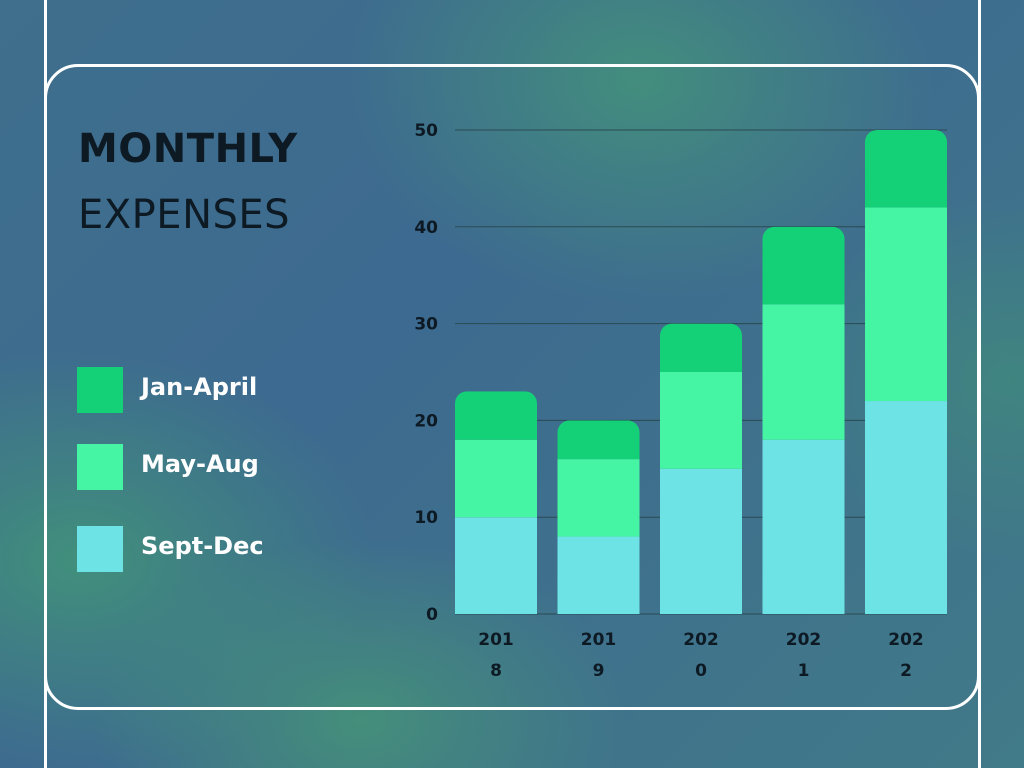 The width and height of the screenshot is (1024, 768). I want to click on y-tick-label: 0, so click(432, 615).